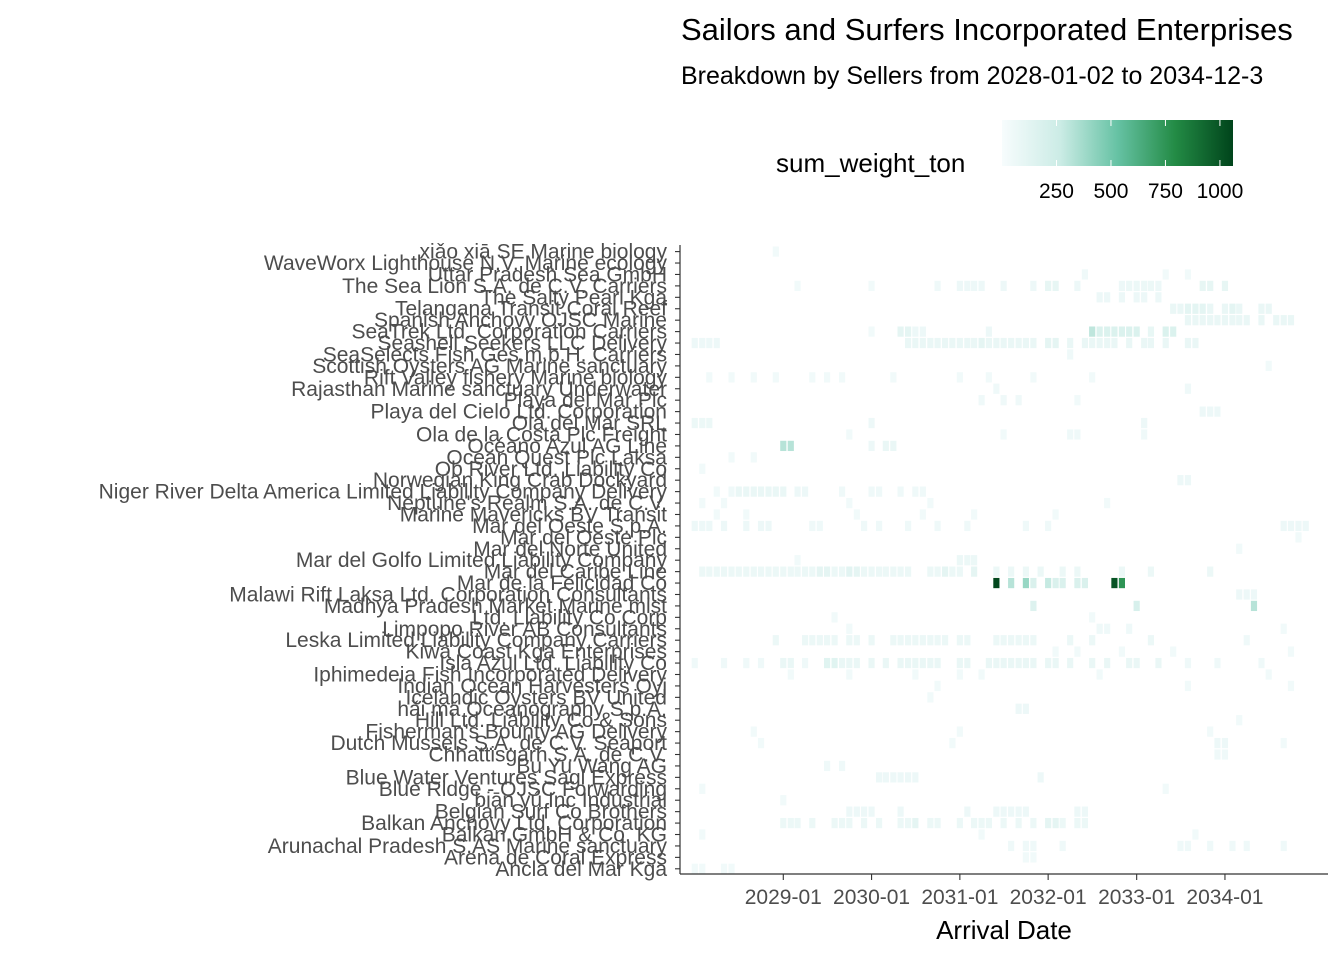  I want to click on x-tick-label: 2032-01, so click(1048, 897).